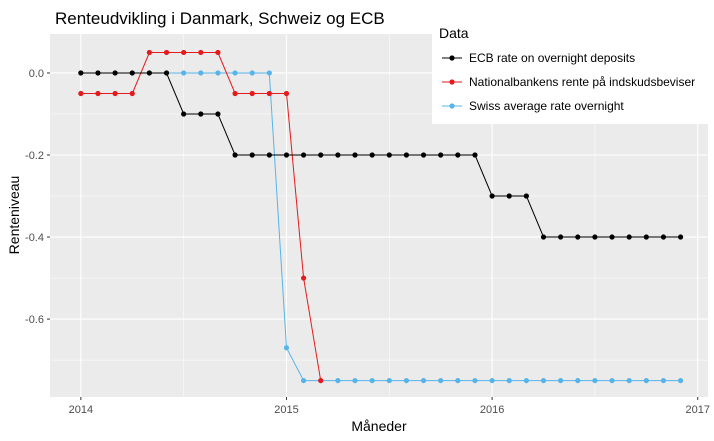 The width and height of the screenshot is (714, 441). I want to click on legend-label: Nationalbankens rente på indskudsbeviser, so click(582, 82).